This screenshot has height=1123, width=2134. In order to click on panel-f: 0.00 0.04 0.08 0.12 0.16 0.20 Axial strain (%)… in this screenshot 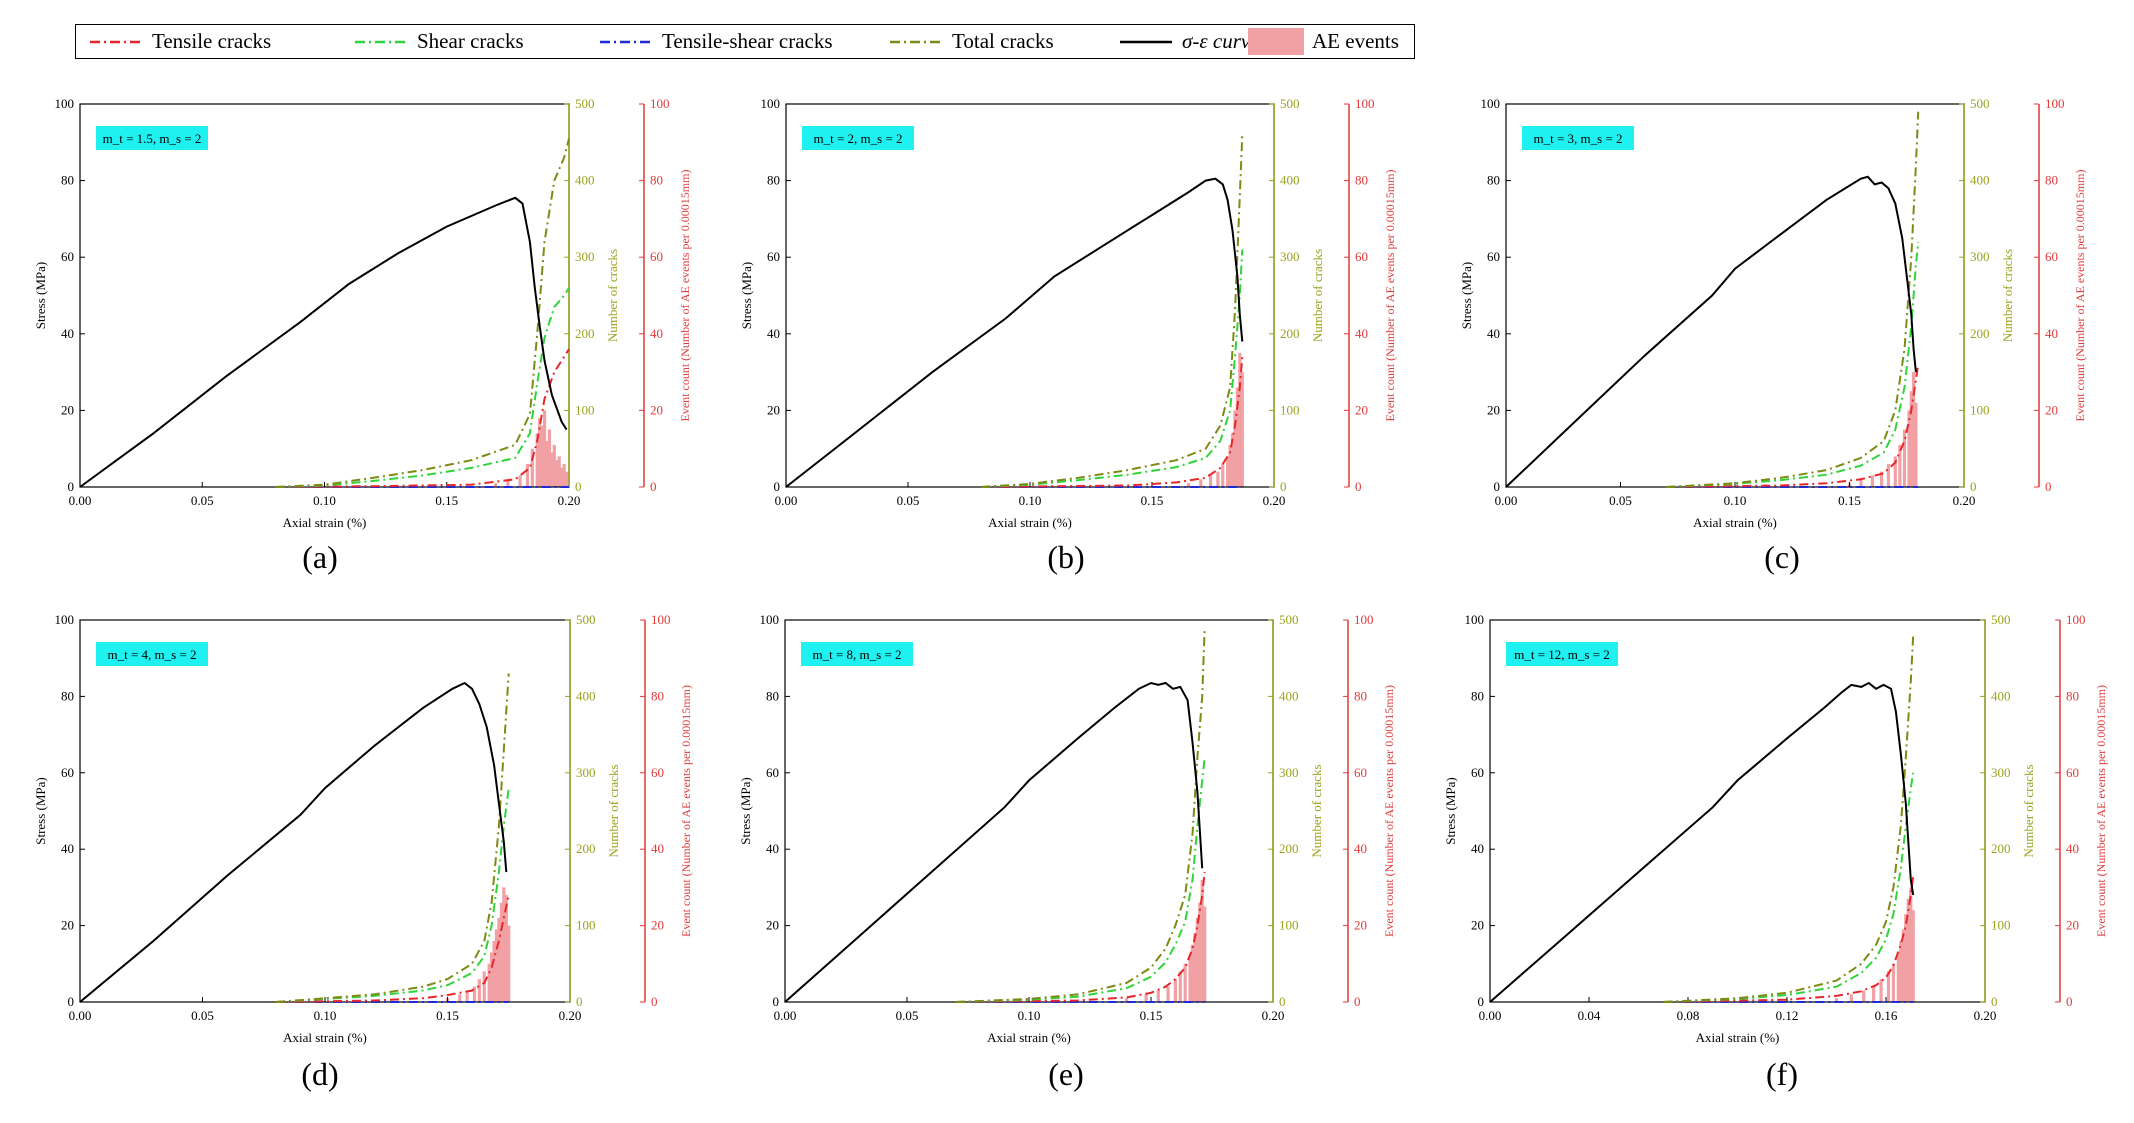, I will do `click(1775, 852)`.